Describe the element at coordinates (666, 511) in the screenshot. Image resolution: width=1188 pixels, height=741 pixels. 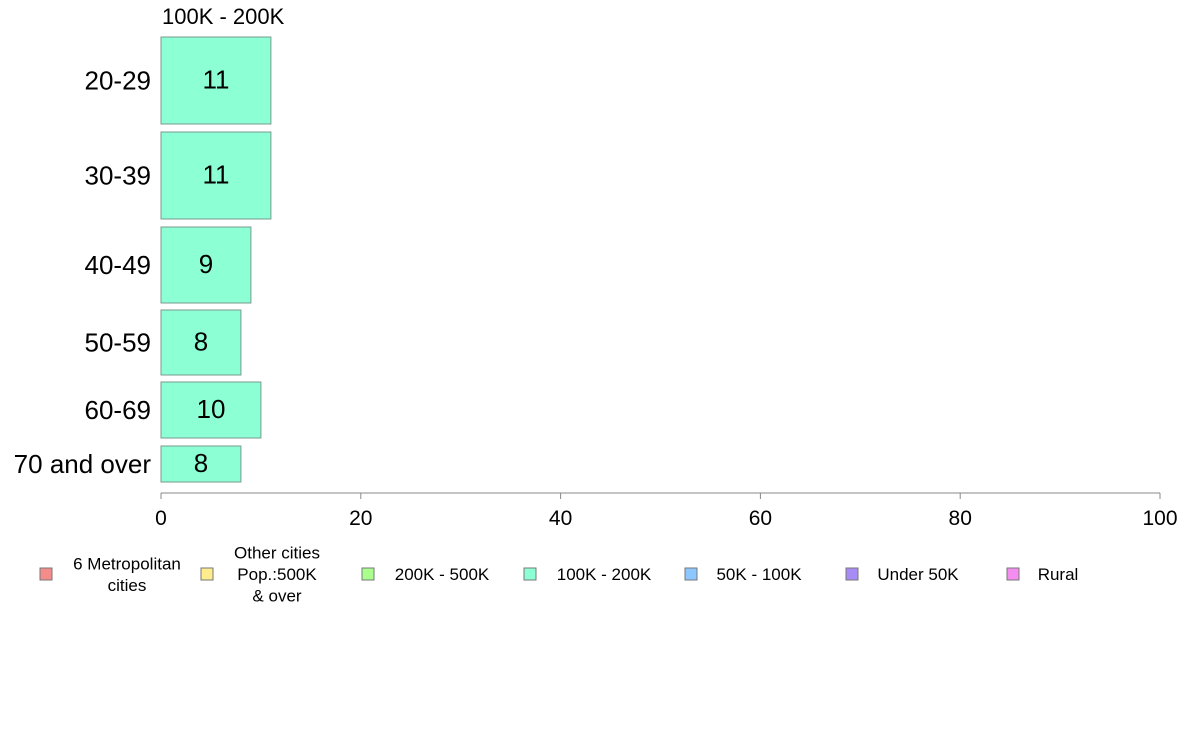
I see `x-axis: 0 20 40 60 80 100` at that location.